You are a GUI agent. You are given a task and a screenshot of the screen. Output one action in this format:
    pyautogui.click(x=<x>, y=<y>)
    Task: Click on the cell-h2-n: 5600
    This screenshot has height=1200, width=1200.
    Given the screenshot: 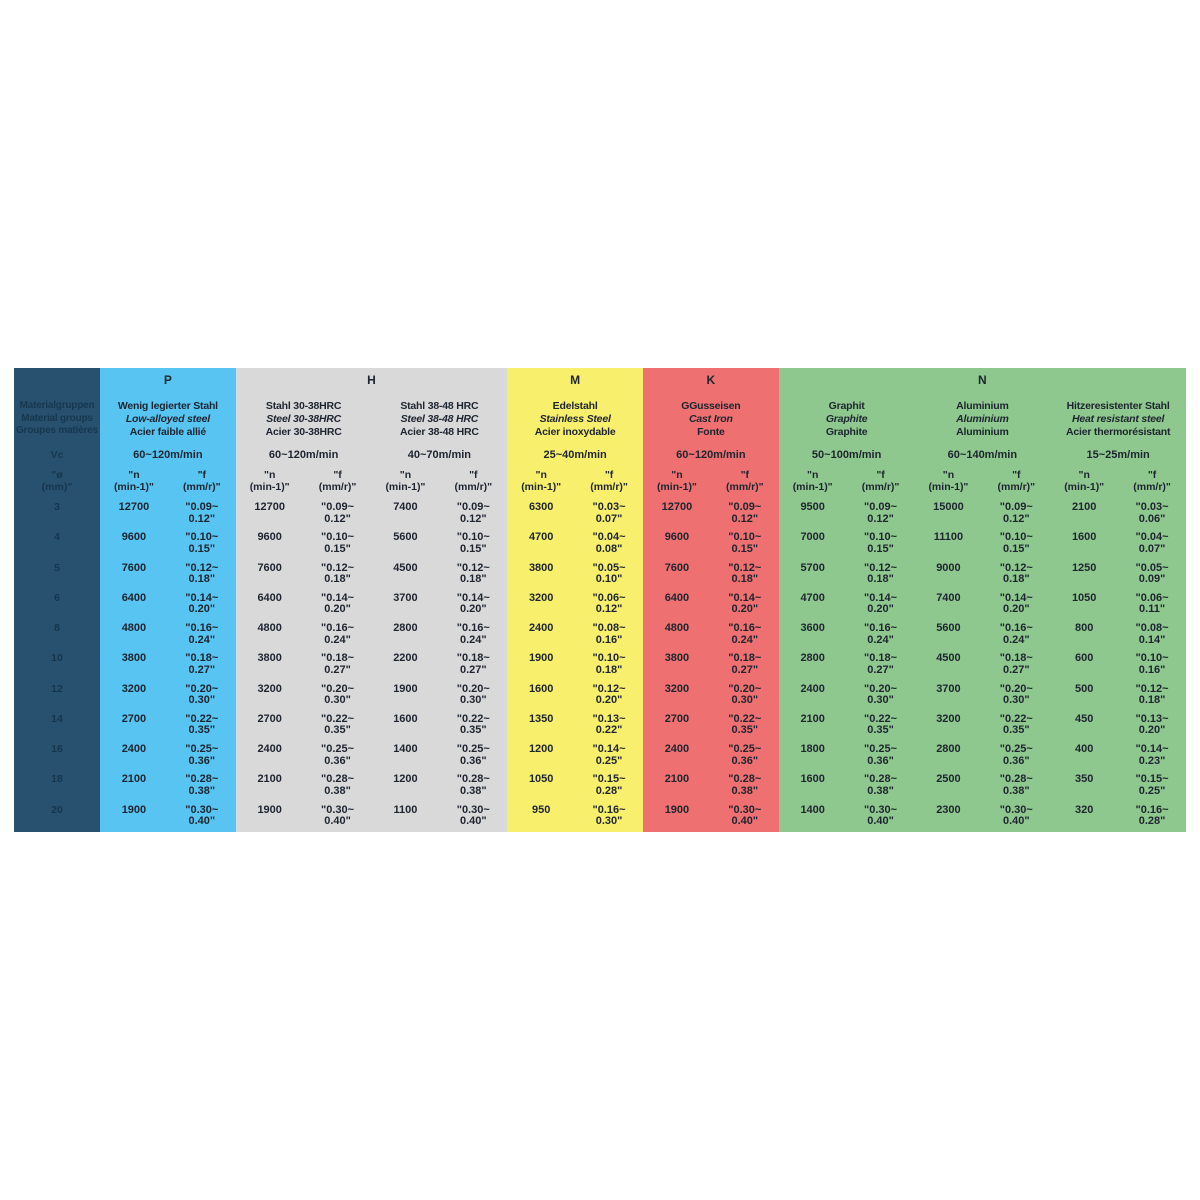 What is the action you would take?
    pyautogui.click(x=405, y=544)
    